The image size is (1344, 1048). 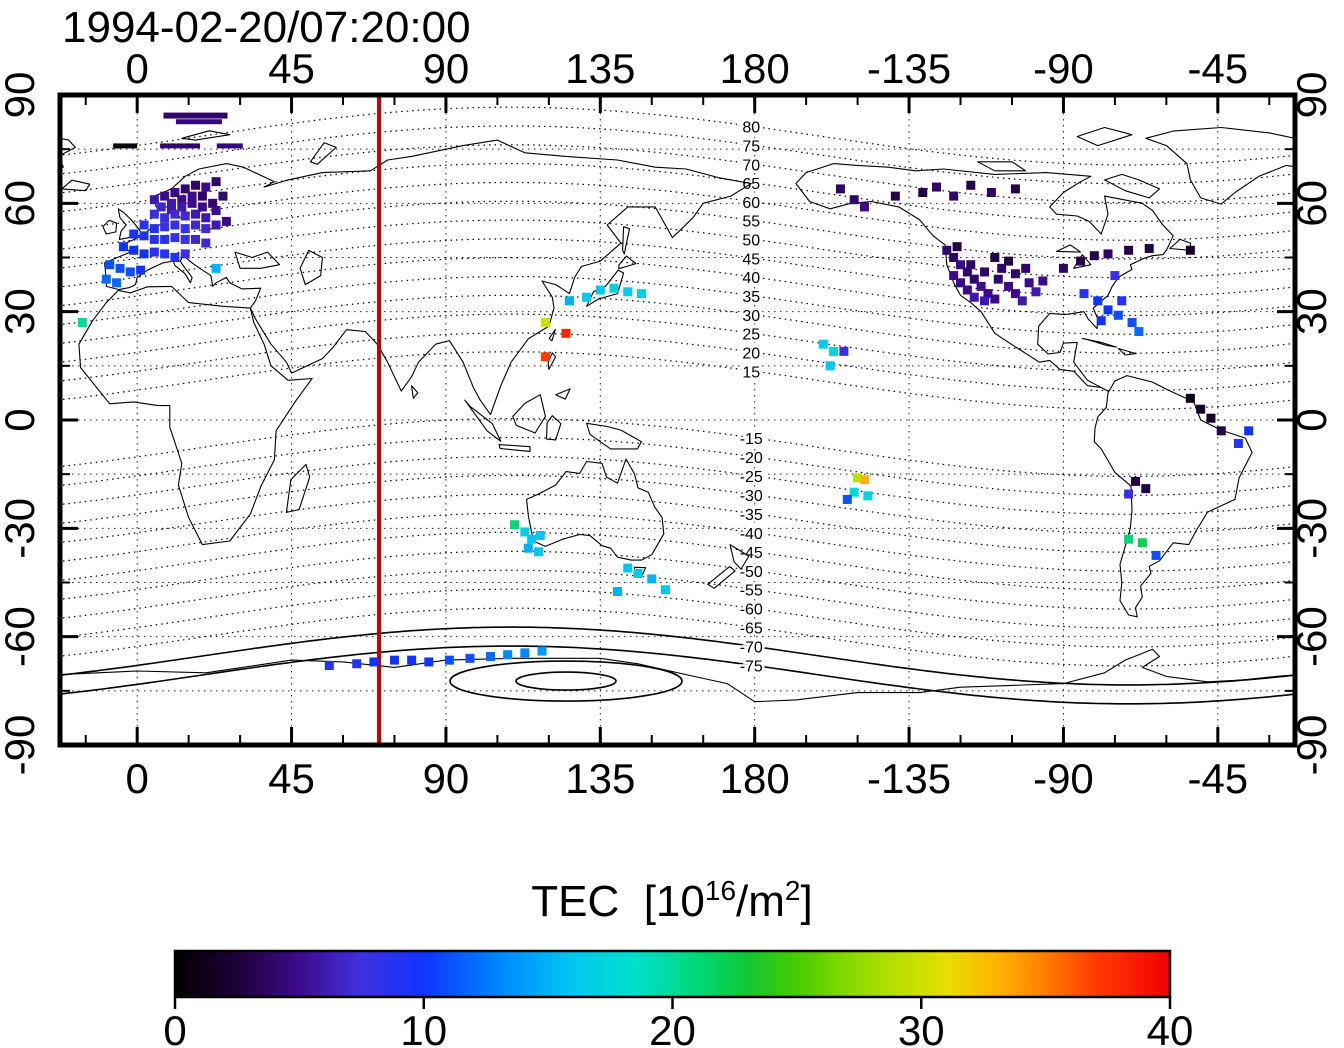 I want to click on lat-tick-label-right: 90, so click(x=1311, y=95).